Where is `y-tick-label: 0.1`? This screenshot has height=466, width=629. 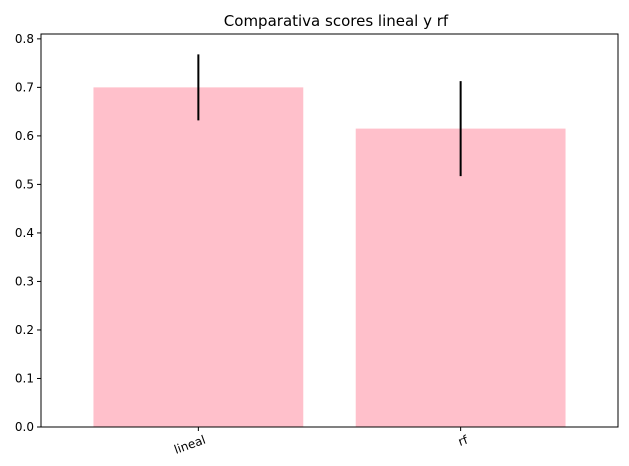 y-tick-label: 0.1 is located at coordinates (24, 378).